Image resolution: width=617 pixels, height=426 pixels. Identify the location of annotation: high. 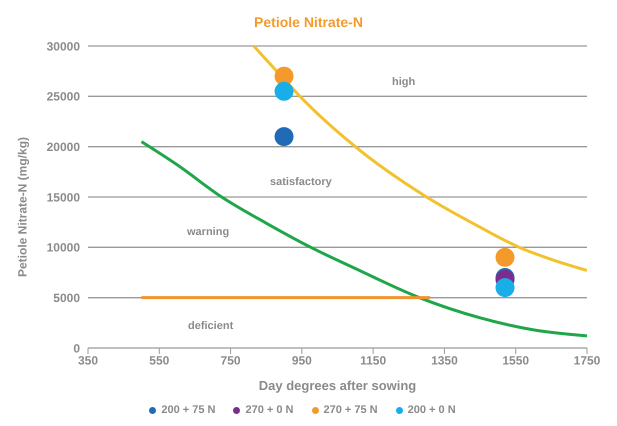
(404, 82).